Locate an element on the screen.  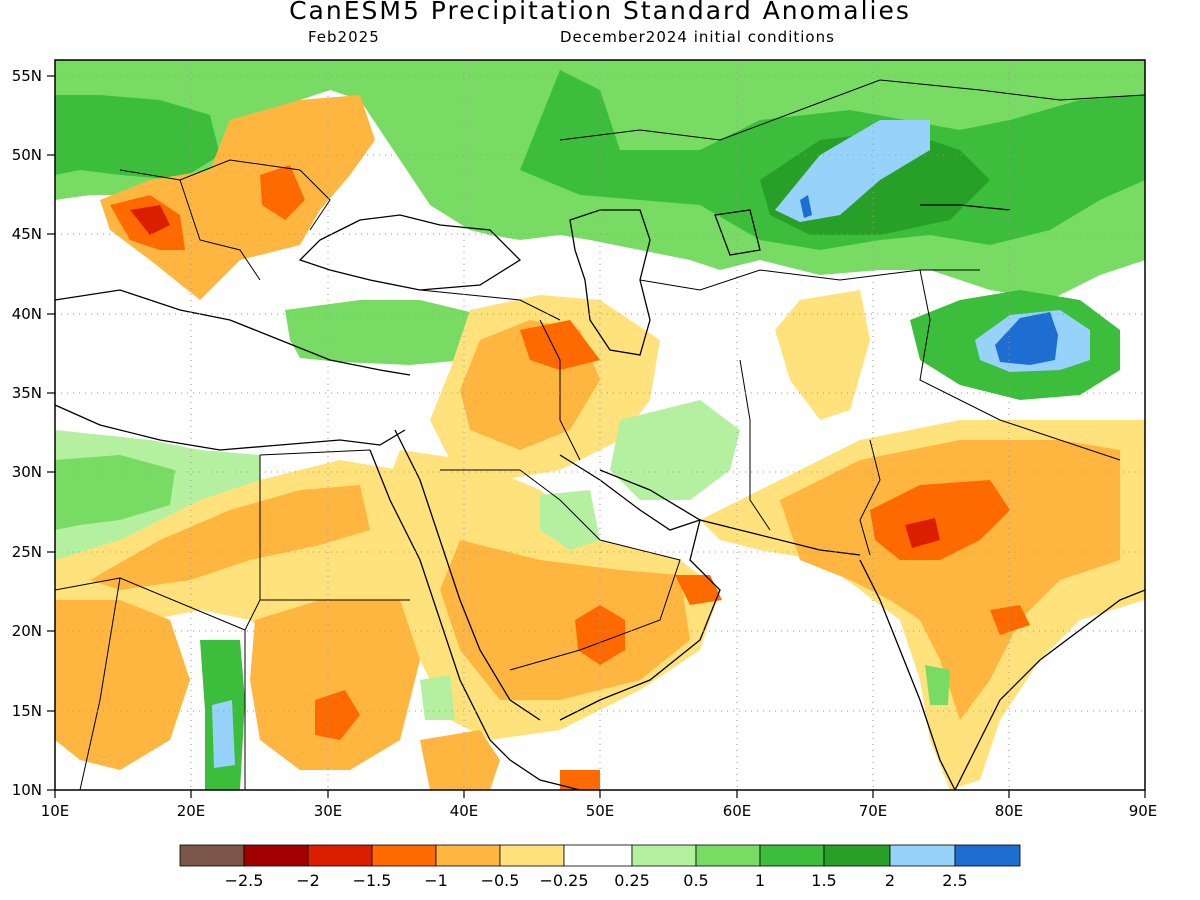
lon-label: 20E is located at coordinates (191, 811).